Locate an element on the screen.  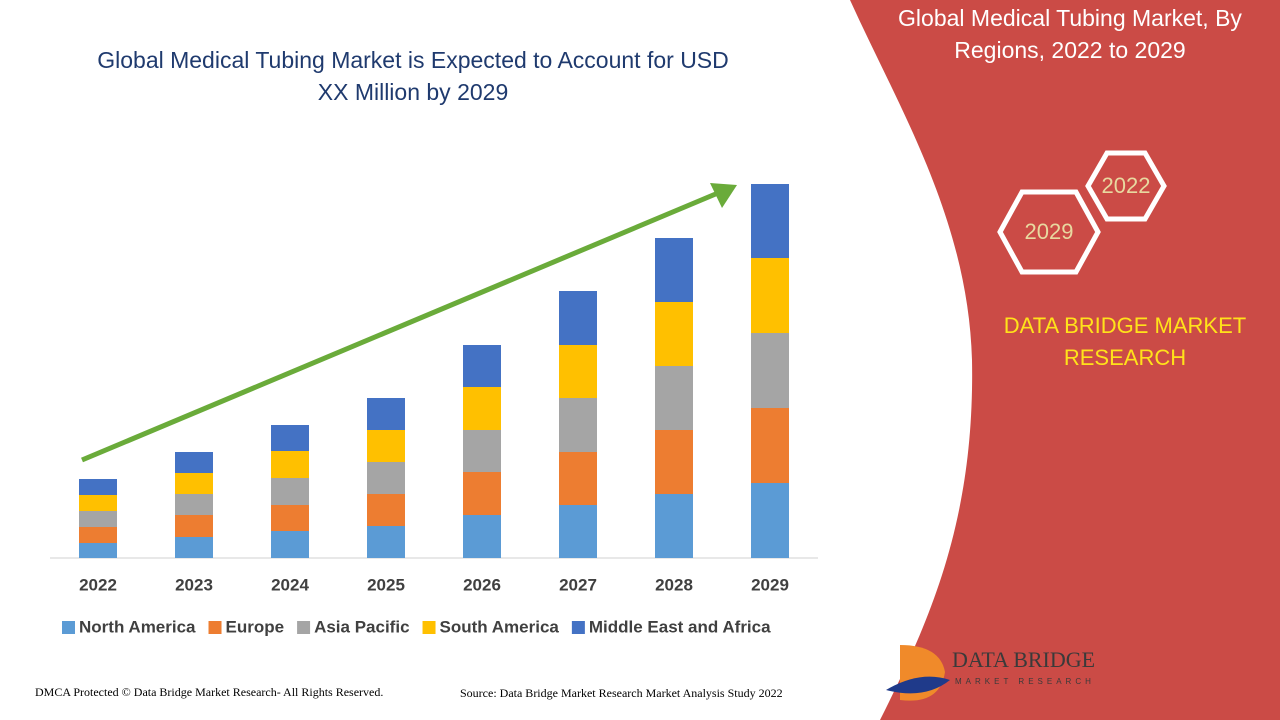
legend-label: Middle East and Africa is located at coordinates (680, 626).